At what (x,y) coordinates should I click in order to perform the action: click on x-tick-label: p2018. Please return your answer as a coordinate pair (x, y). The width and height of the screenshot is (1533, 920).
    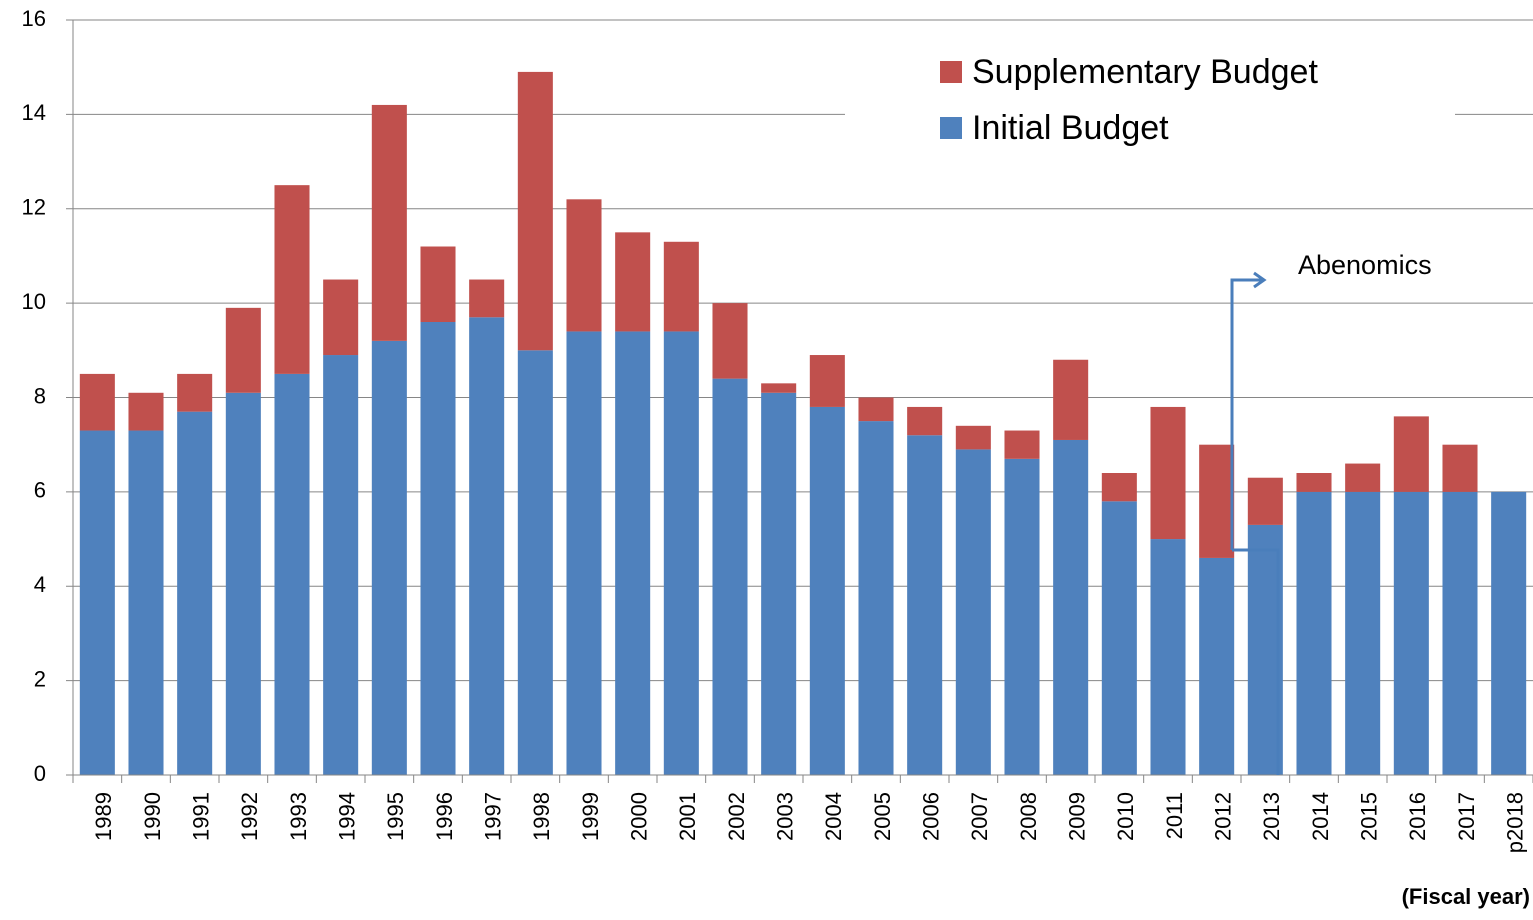
    Looking at the image, I should click on (1514, 822).